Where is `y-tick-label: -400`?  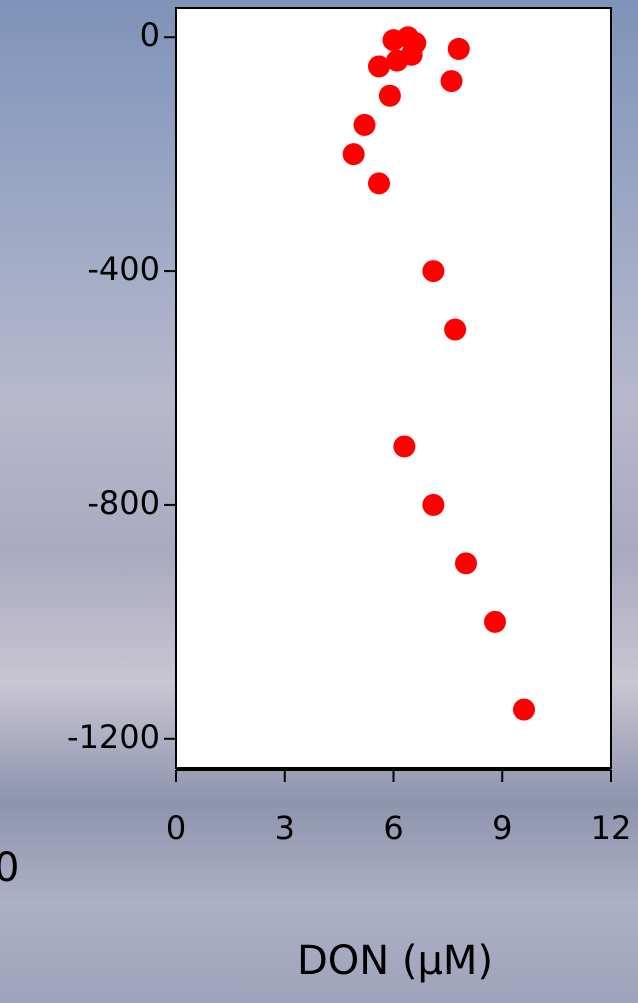
y-tick-label: -400 is located at coordinates (123, 269).